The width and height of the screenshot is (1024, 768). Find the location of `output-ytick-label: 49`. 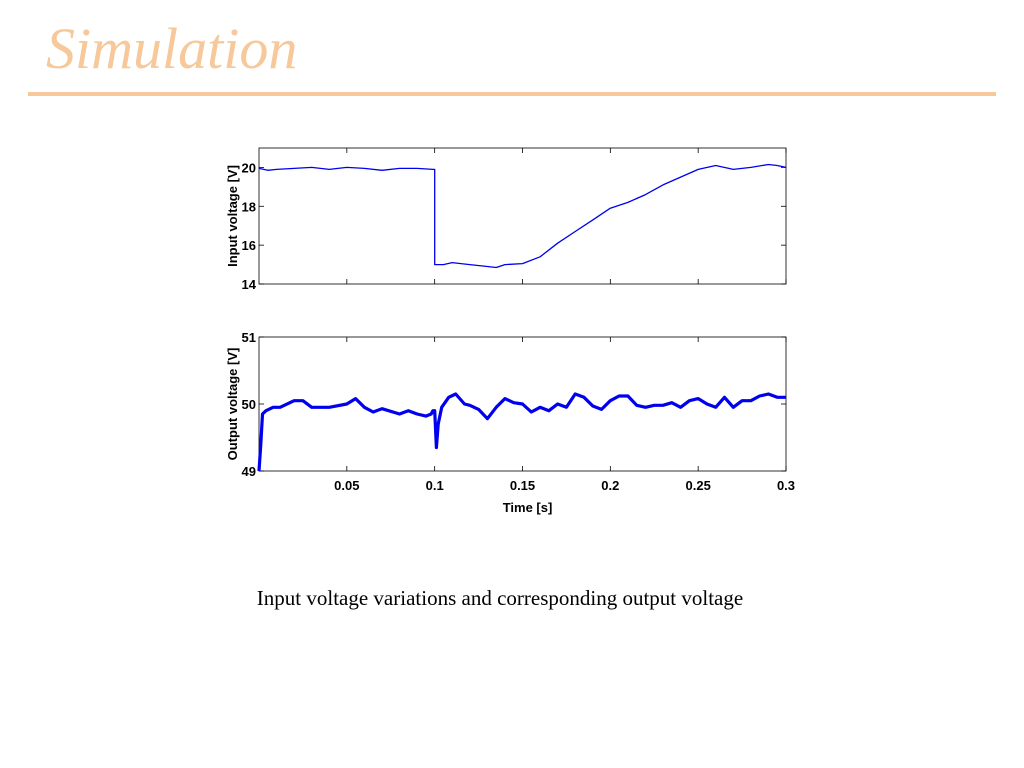

output-ytick-label: 49 is located at coordinates (249, 471).